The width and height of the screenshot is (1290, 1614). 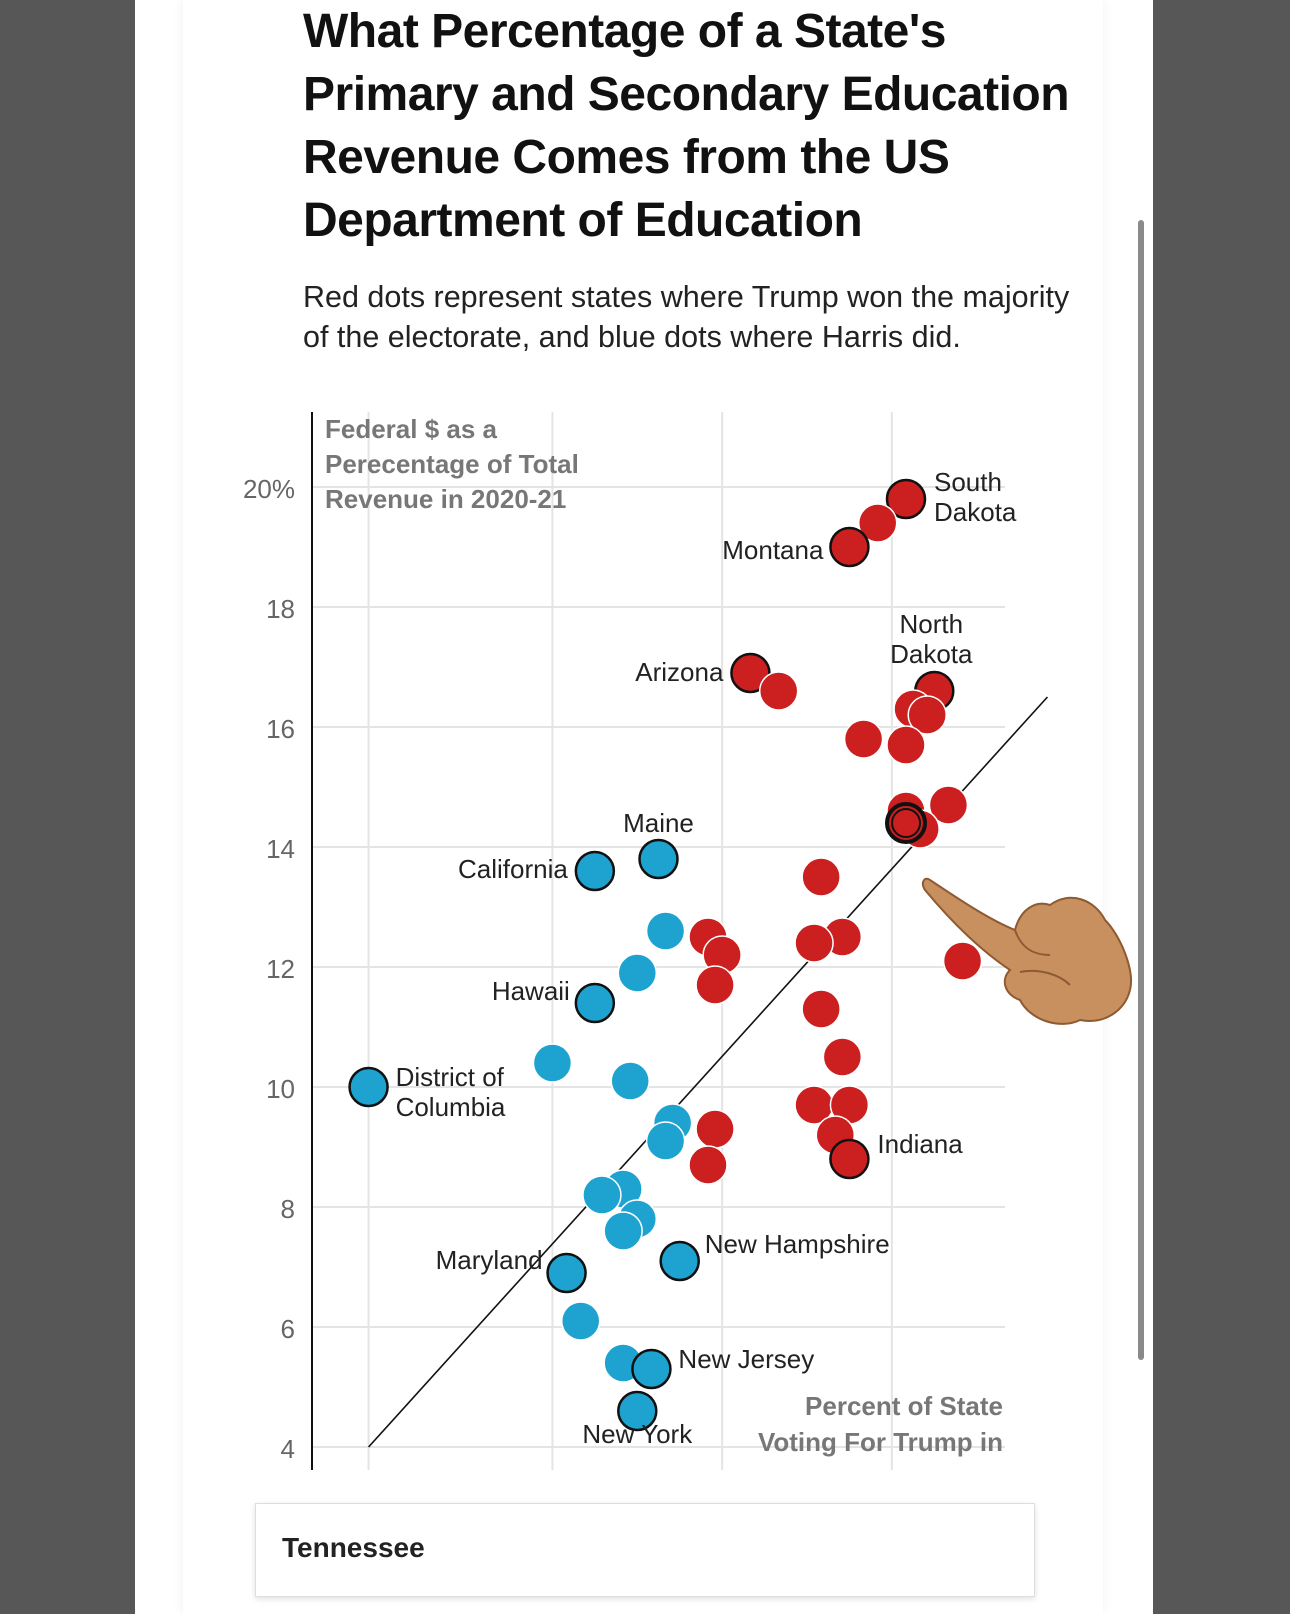 I want to click on state-label: New Jersey, so click(x=746, y=1359).